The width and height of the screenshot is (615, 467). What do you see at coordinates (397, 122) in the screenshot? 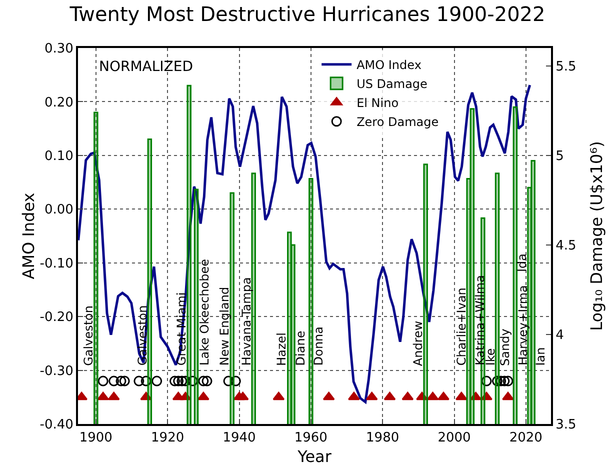
I see `legend-label: Zero Damage` at bounding box center [397, 122].